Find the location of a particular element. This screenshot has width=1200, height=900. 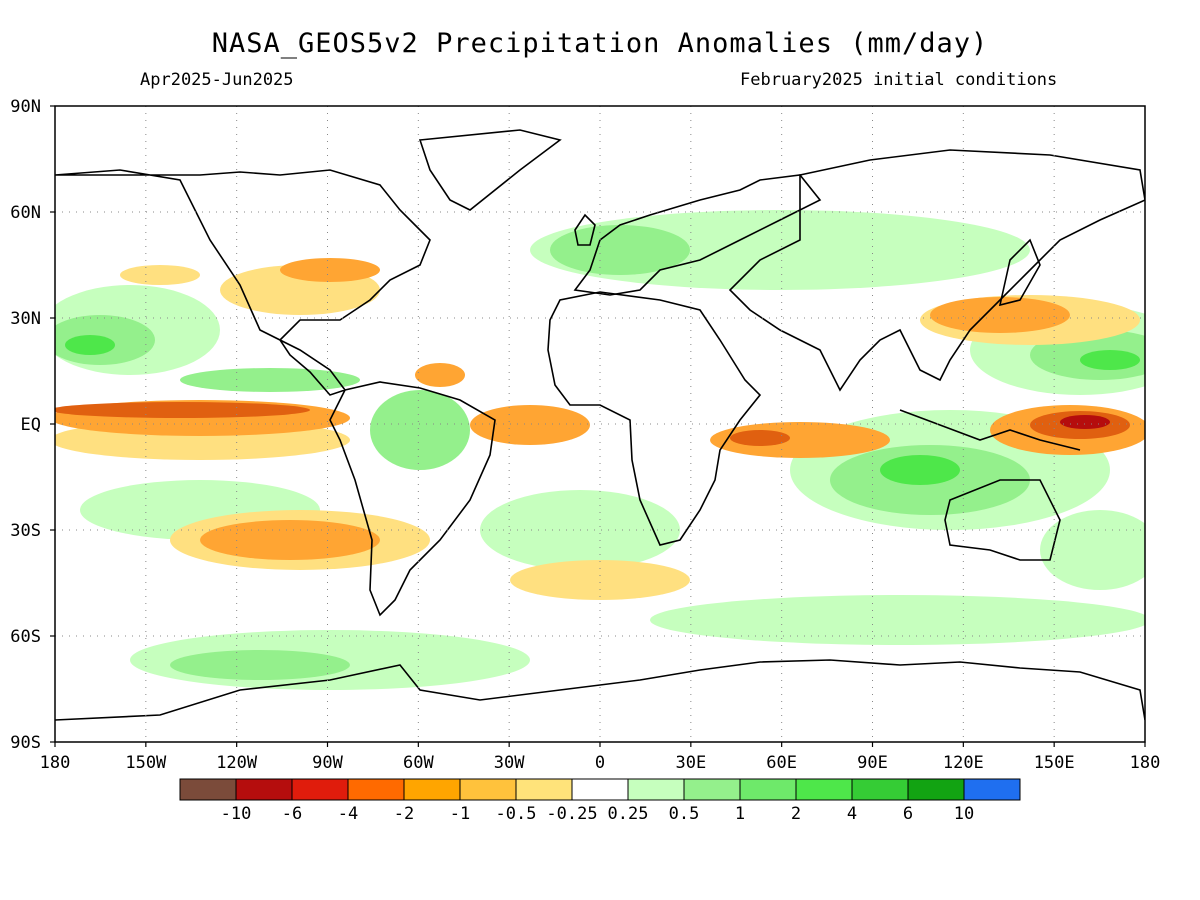

lon-label: 120W is located at coordinates (237, 763).